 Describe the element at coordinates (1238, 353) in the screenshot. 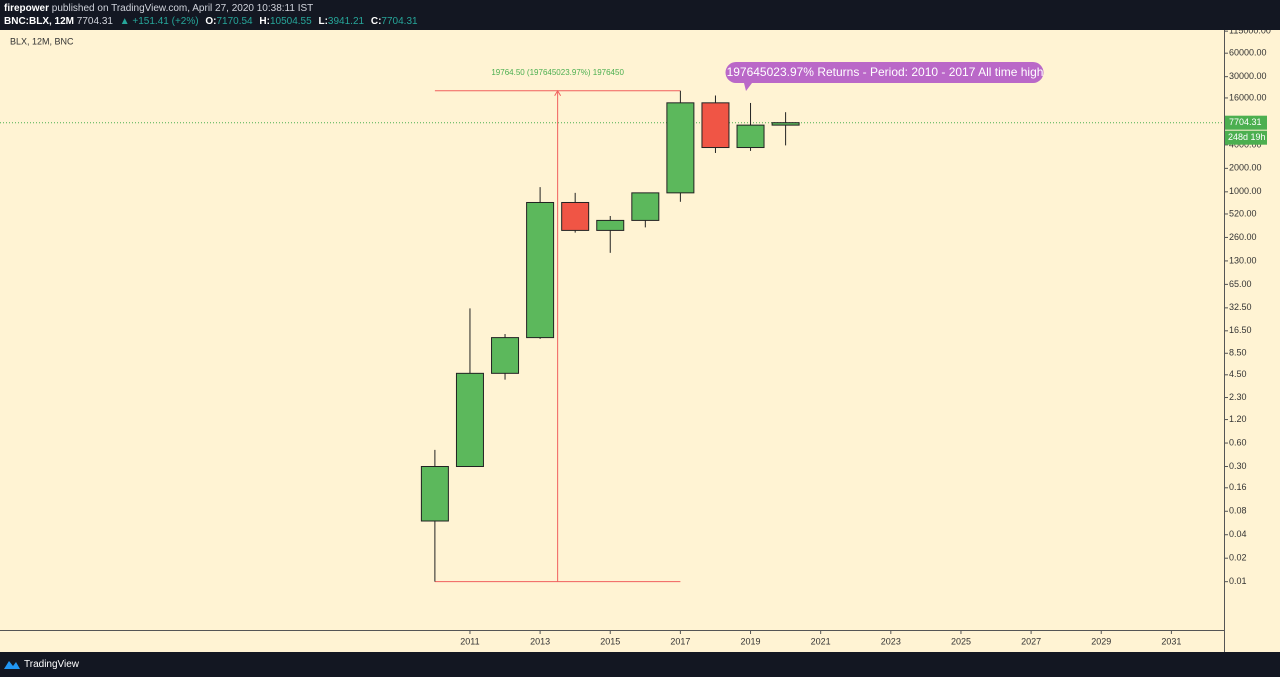

I see `y-tick-label: 8.50` at that location.